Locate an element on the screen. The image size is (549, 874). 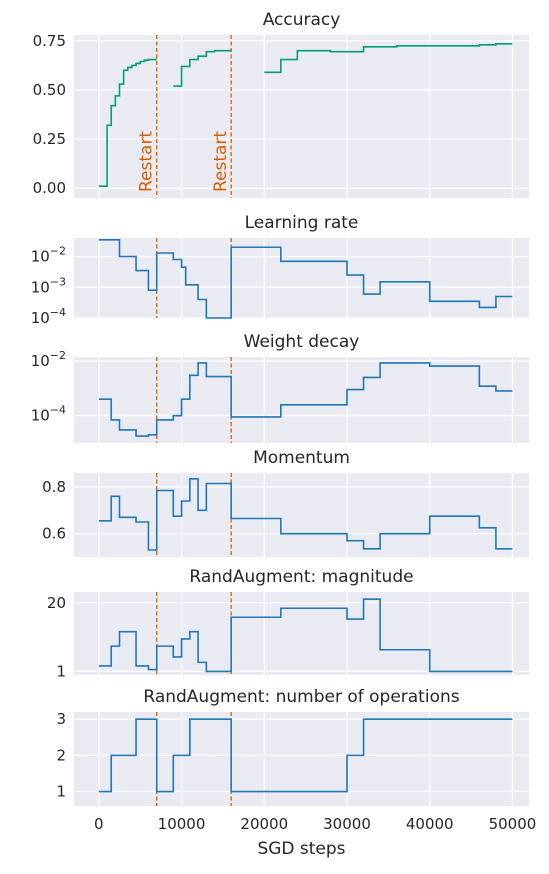
panel-3-background is located at coordinates (301, 515).